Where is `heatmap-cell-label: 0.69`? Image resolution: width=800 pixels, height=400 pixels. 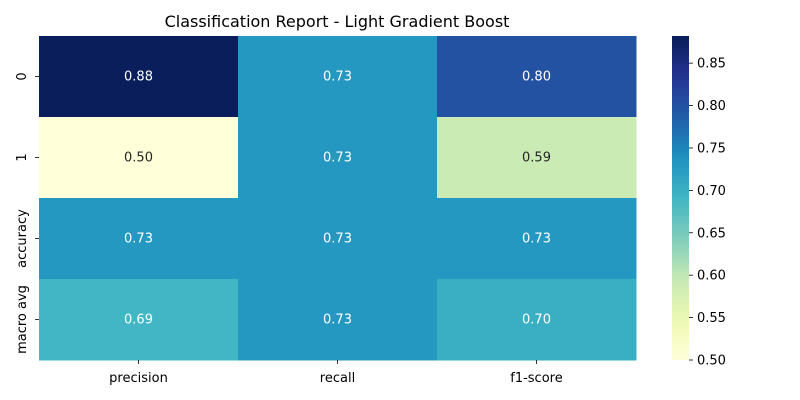 heatmap-cell-label: 0.69 is located at coordinates (138, 320).